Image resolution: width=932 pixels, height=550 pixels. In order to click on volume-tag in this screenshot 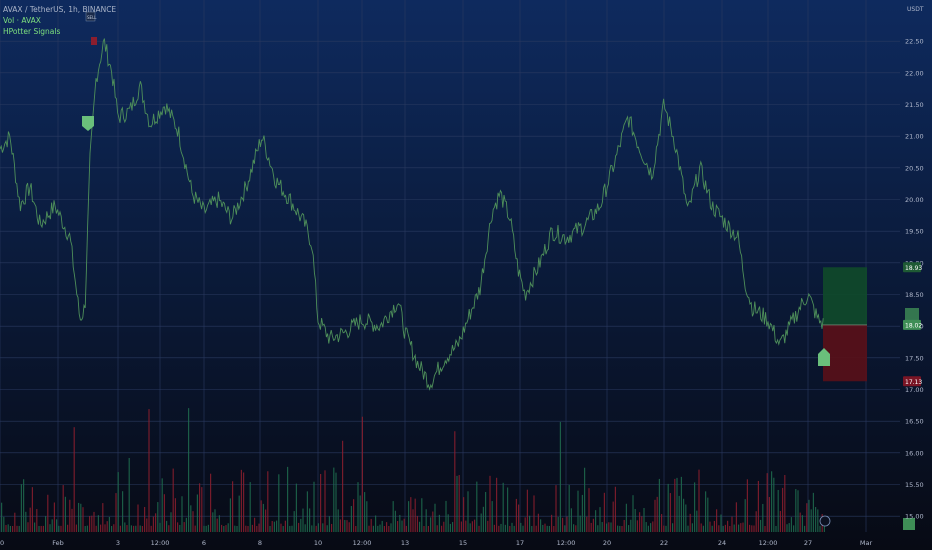, I will do `click(909, 524)`.